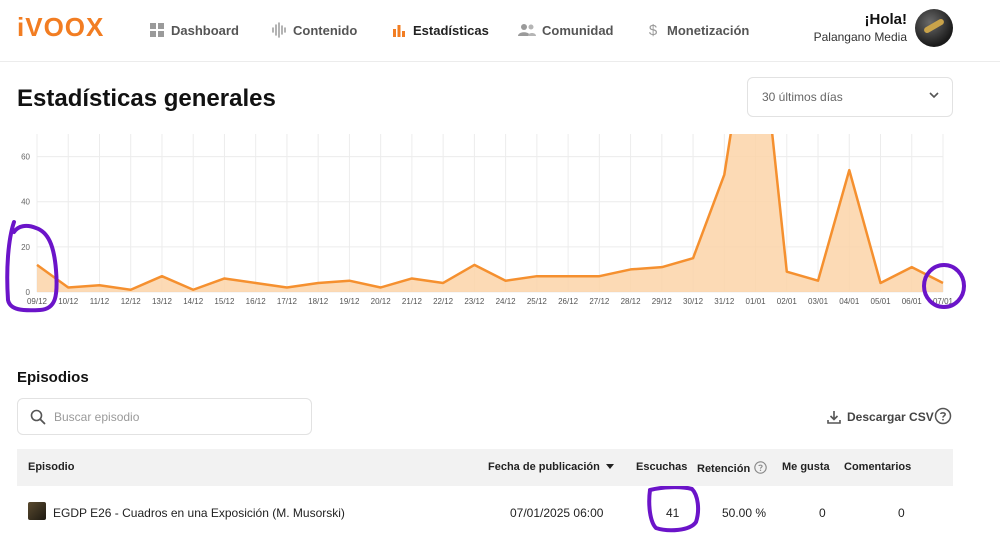 Image resolution: width=1000 pixels, height=533 pixels. Describe the element at coordinates (578, 30) in the screenshot. I see `nav-comunidad-label: Comunidad` at that location.